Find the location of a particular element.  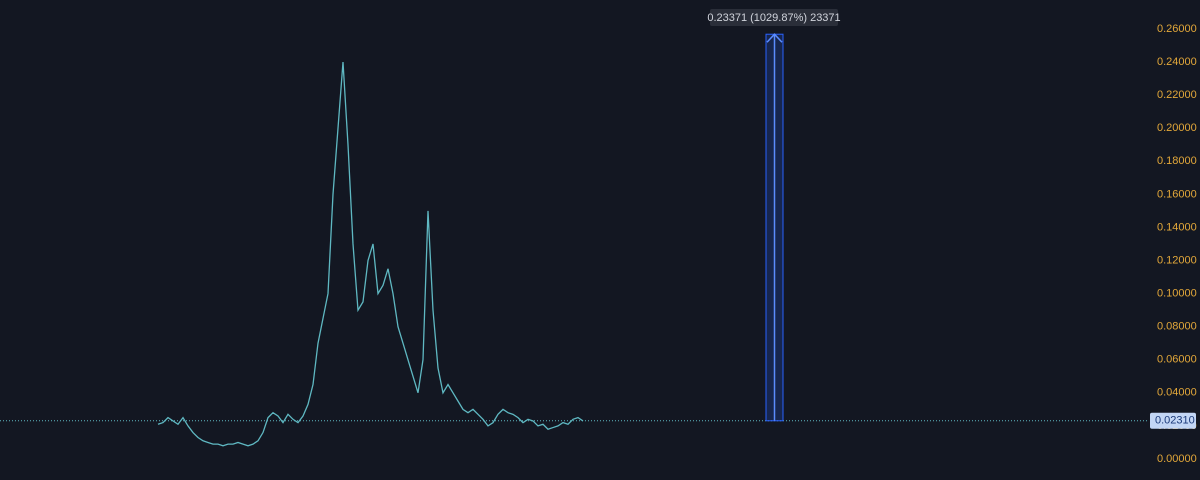

y-tick-label: 0.08000 is located at coordinates (1177, 327).